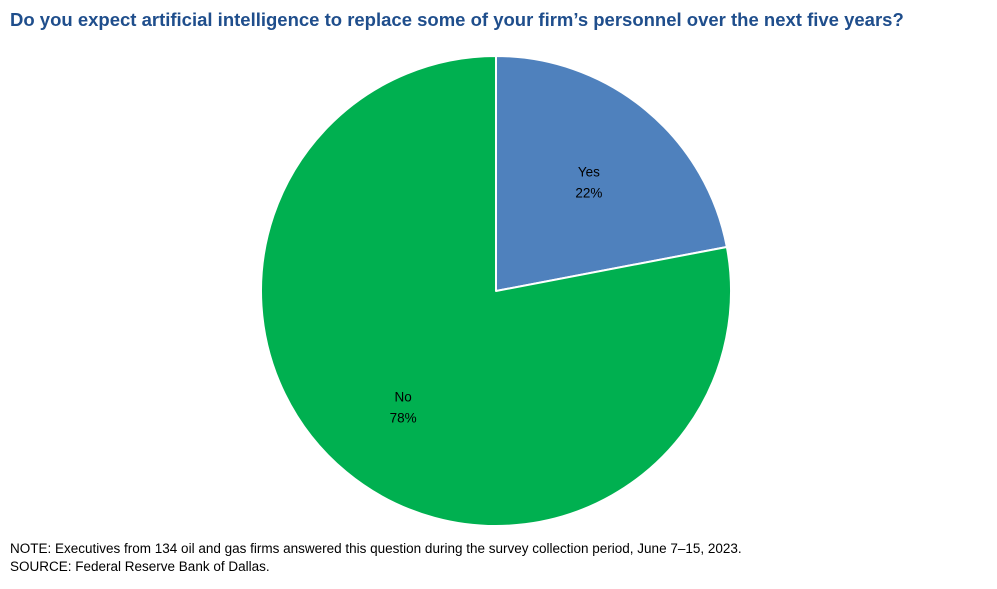  I want to click on source-text: SOURCE: Federal Reserve Bank of Dallas., so click(140, 566).